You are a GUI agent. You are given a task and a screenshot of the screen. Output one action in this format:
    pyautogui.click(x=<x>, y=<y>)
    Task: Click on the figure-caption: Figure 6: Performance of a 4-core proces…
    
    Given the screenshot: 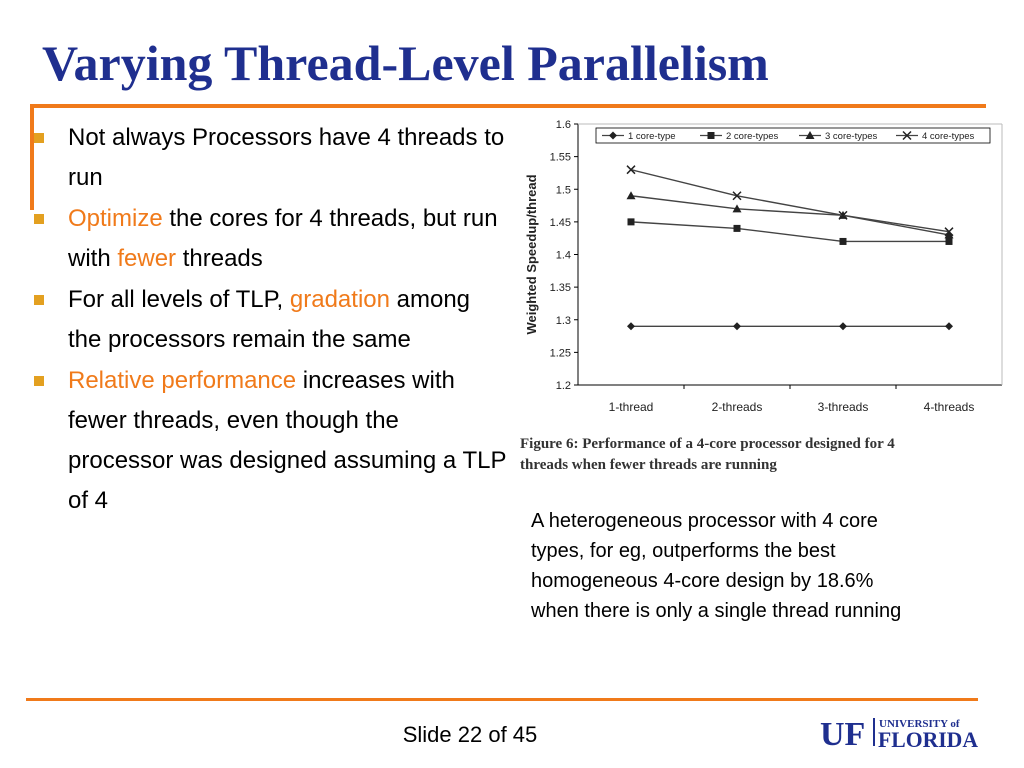 What is the action you would take?
    pyautogui.click(x=767, y=455)
    